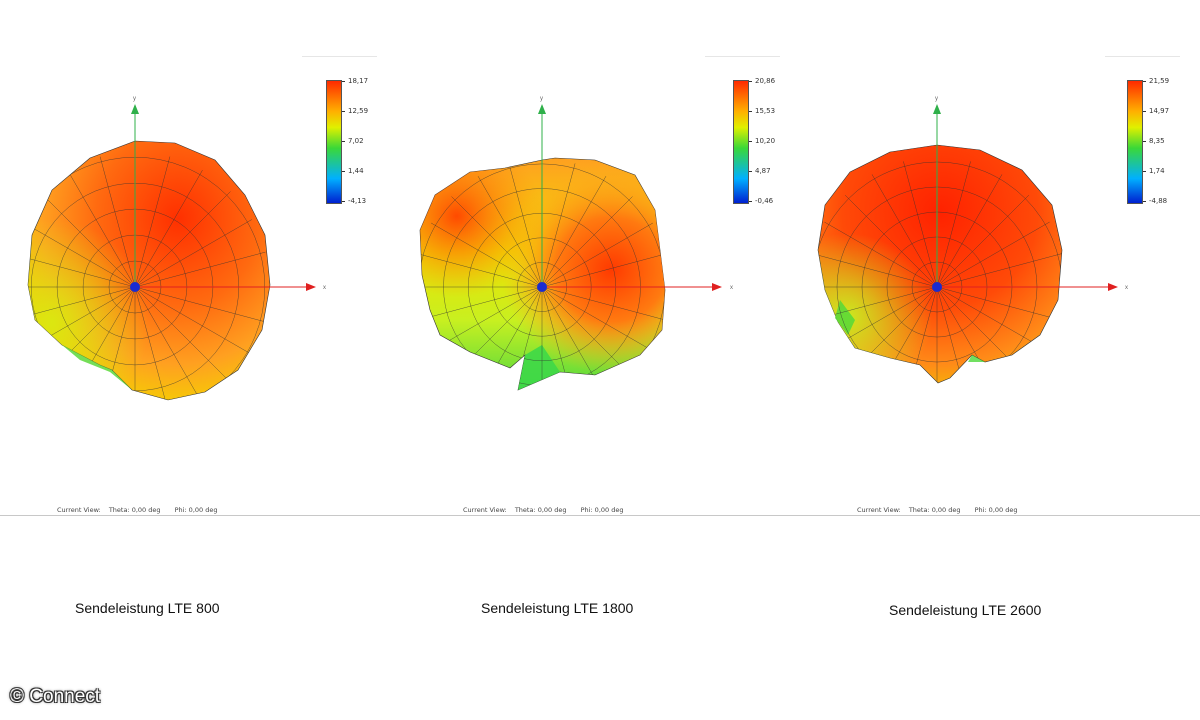  Describe the element at coordinates (600, 515) in the screenshot. I see `divider-line` at that location.